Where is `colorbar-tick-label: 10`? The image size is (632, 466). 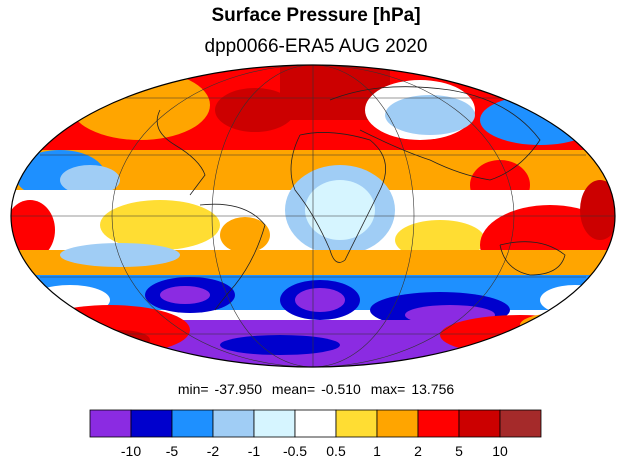 colorbar-tick-label: 10 is located at coordinates (500, 451).